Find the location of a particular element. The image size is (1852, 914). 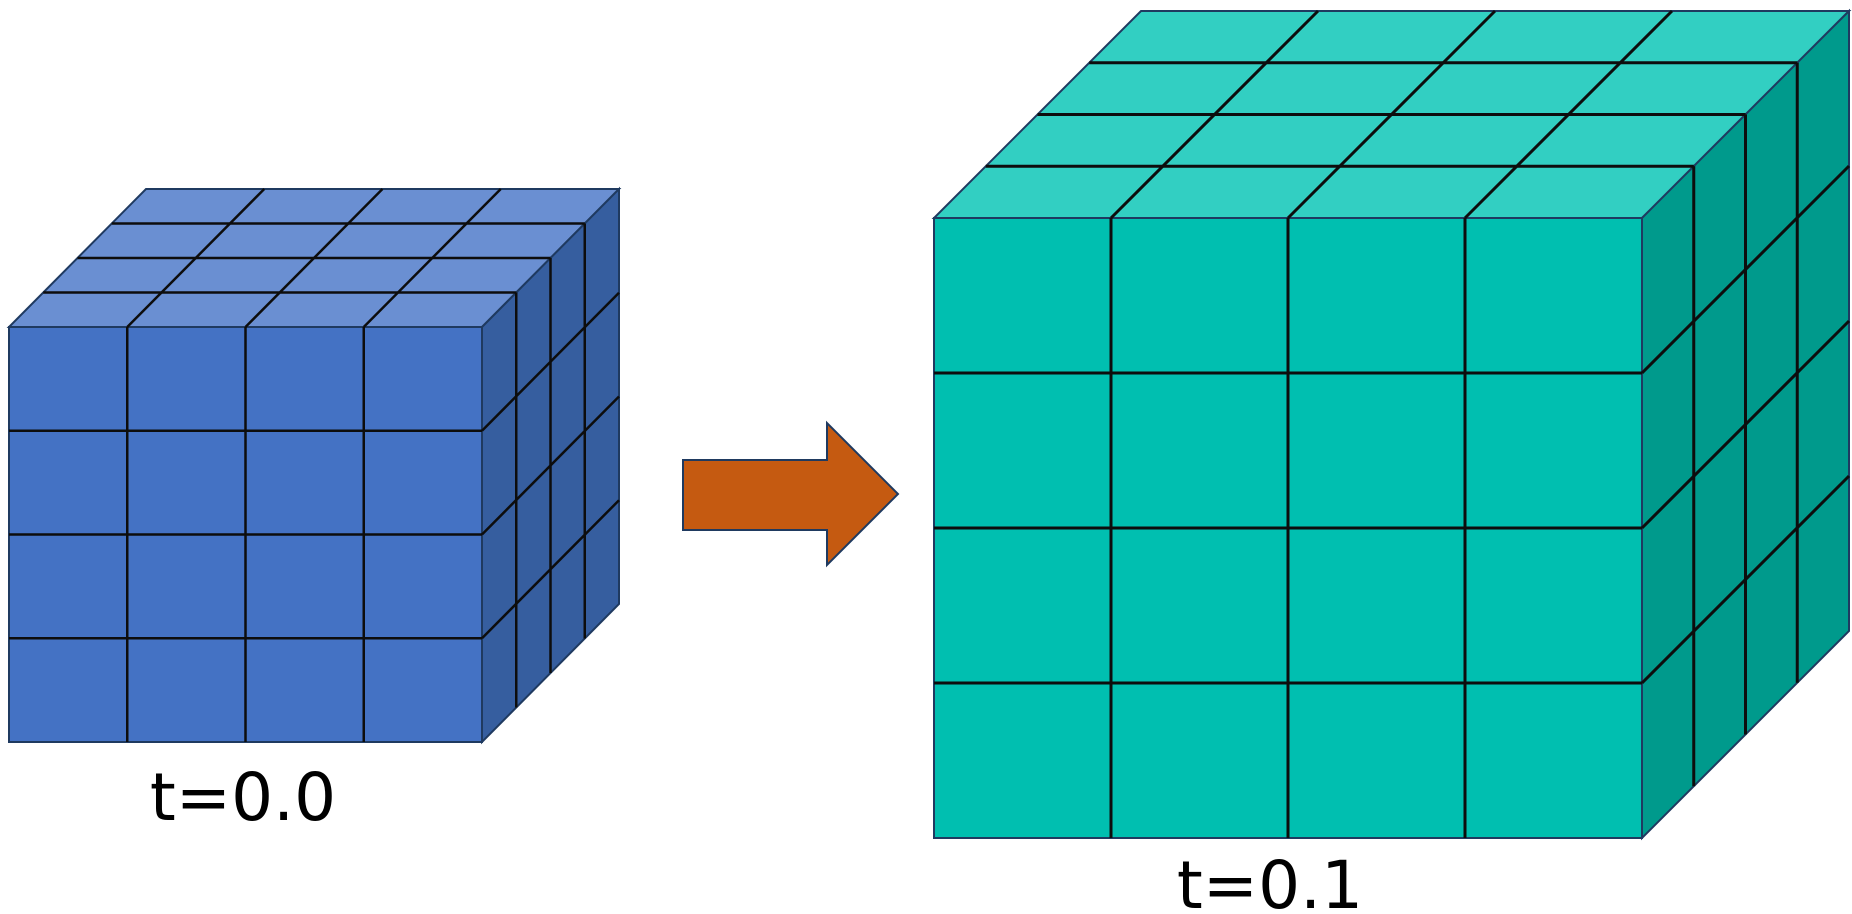

cube-before-side-diag is located at coordinates (550, 569).